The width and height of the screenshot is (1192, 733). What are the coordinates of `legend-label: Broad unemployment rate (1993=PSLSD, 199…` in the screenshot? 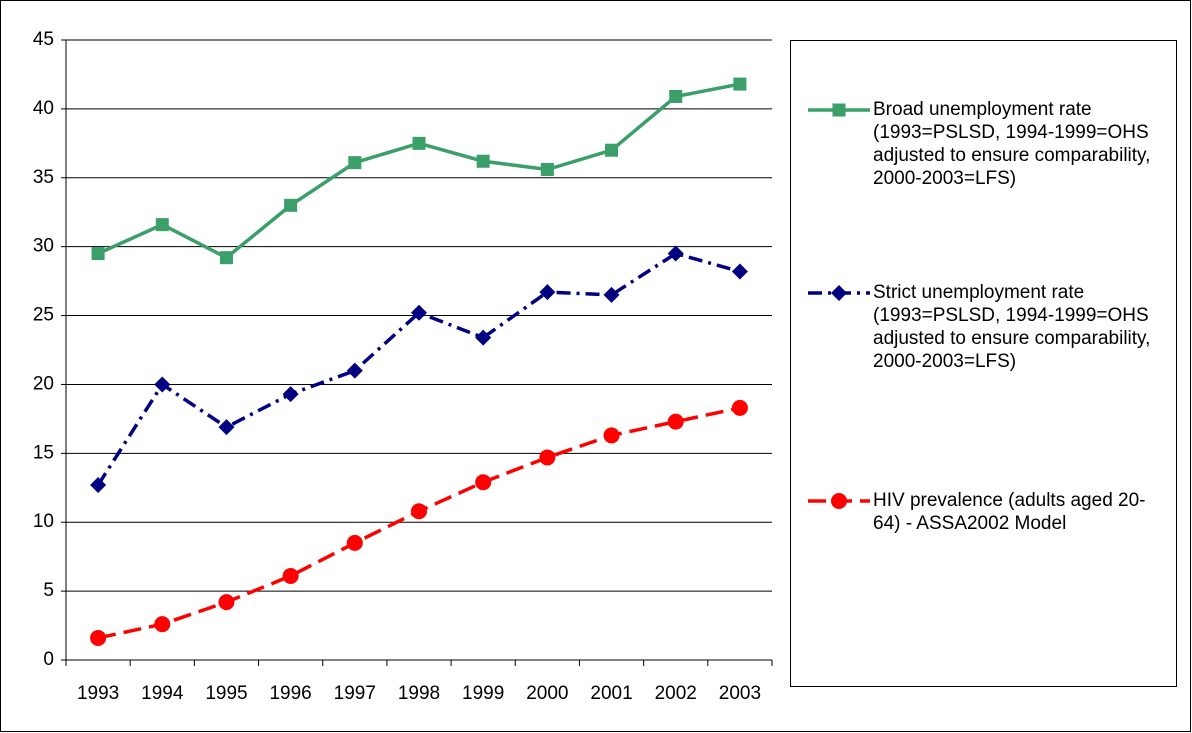 It's located at (1012, 144).